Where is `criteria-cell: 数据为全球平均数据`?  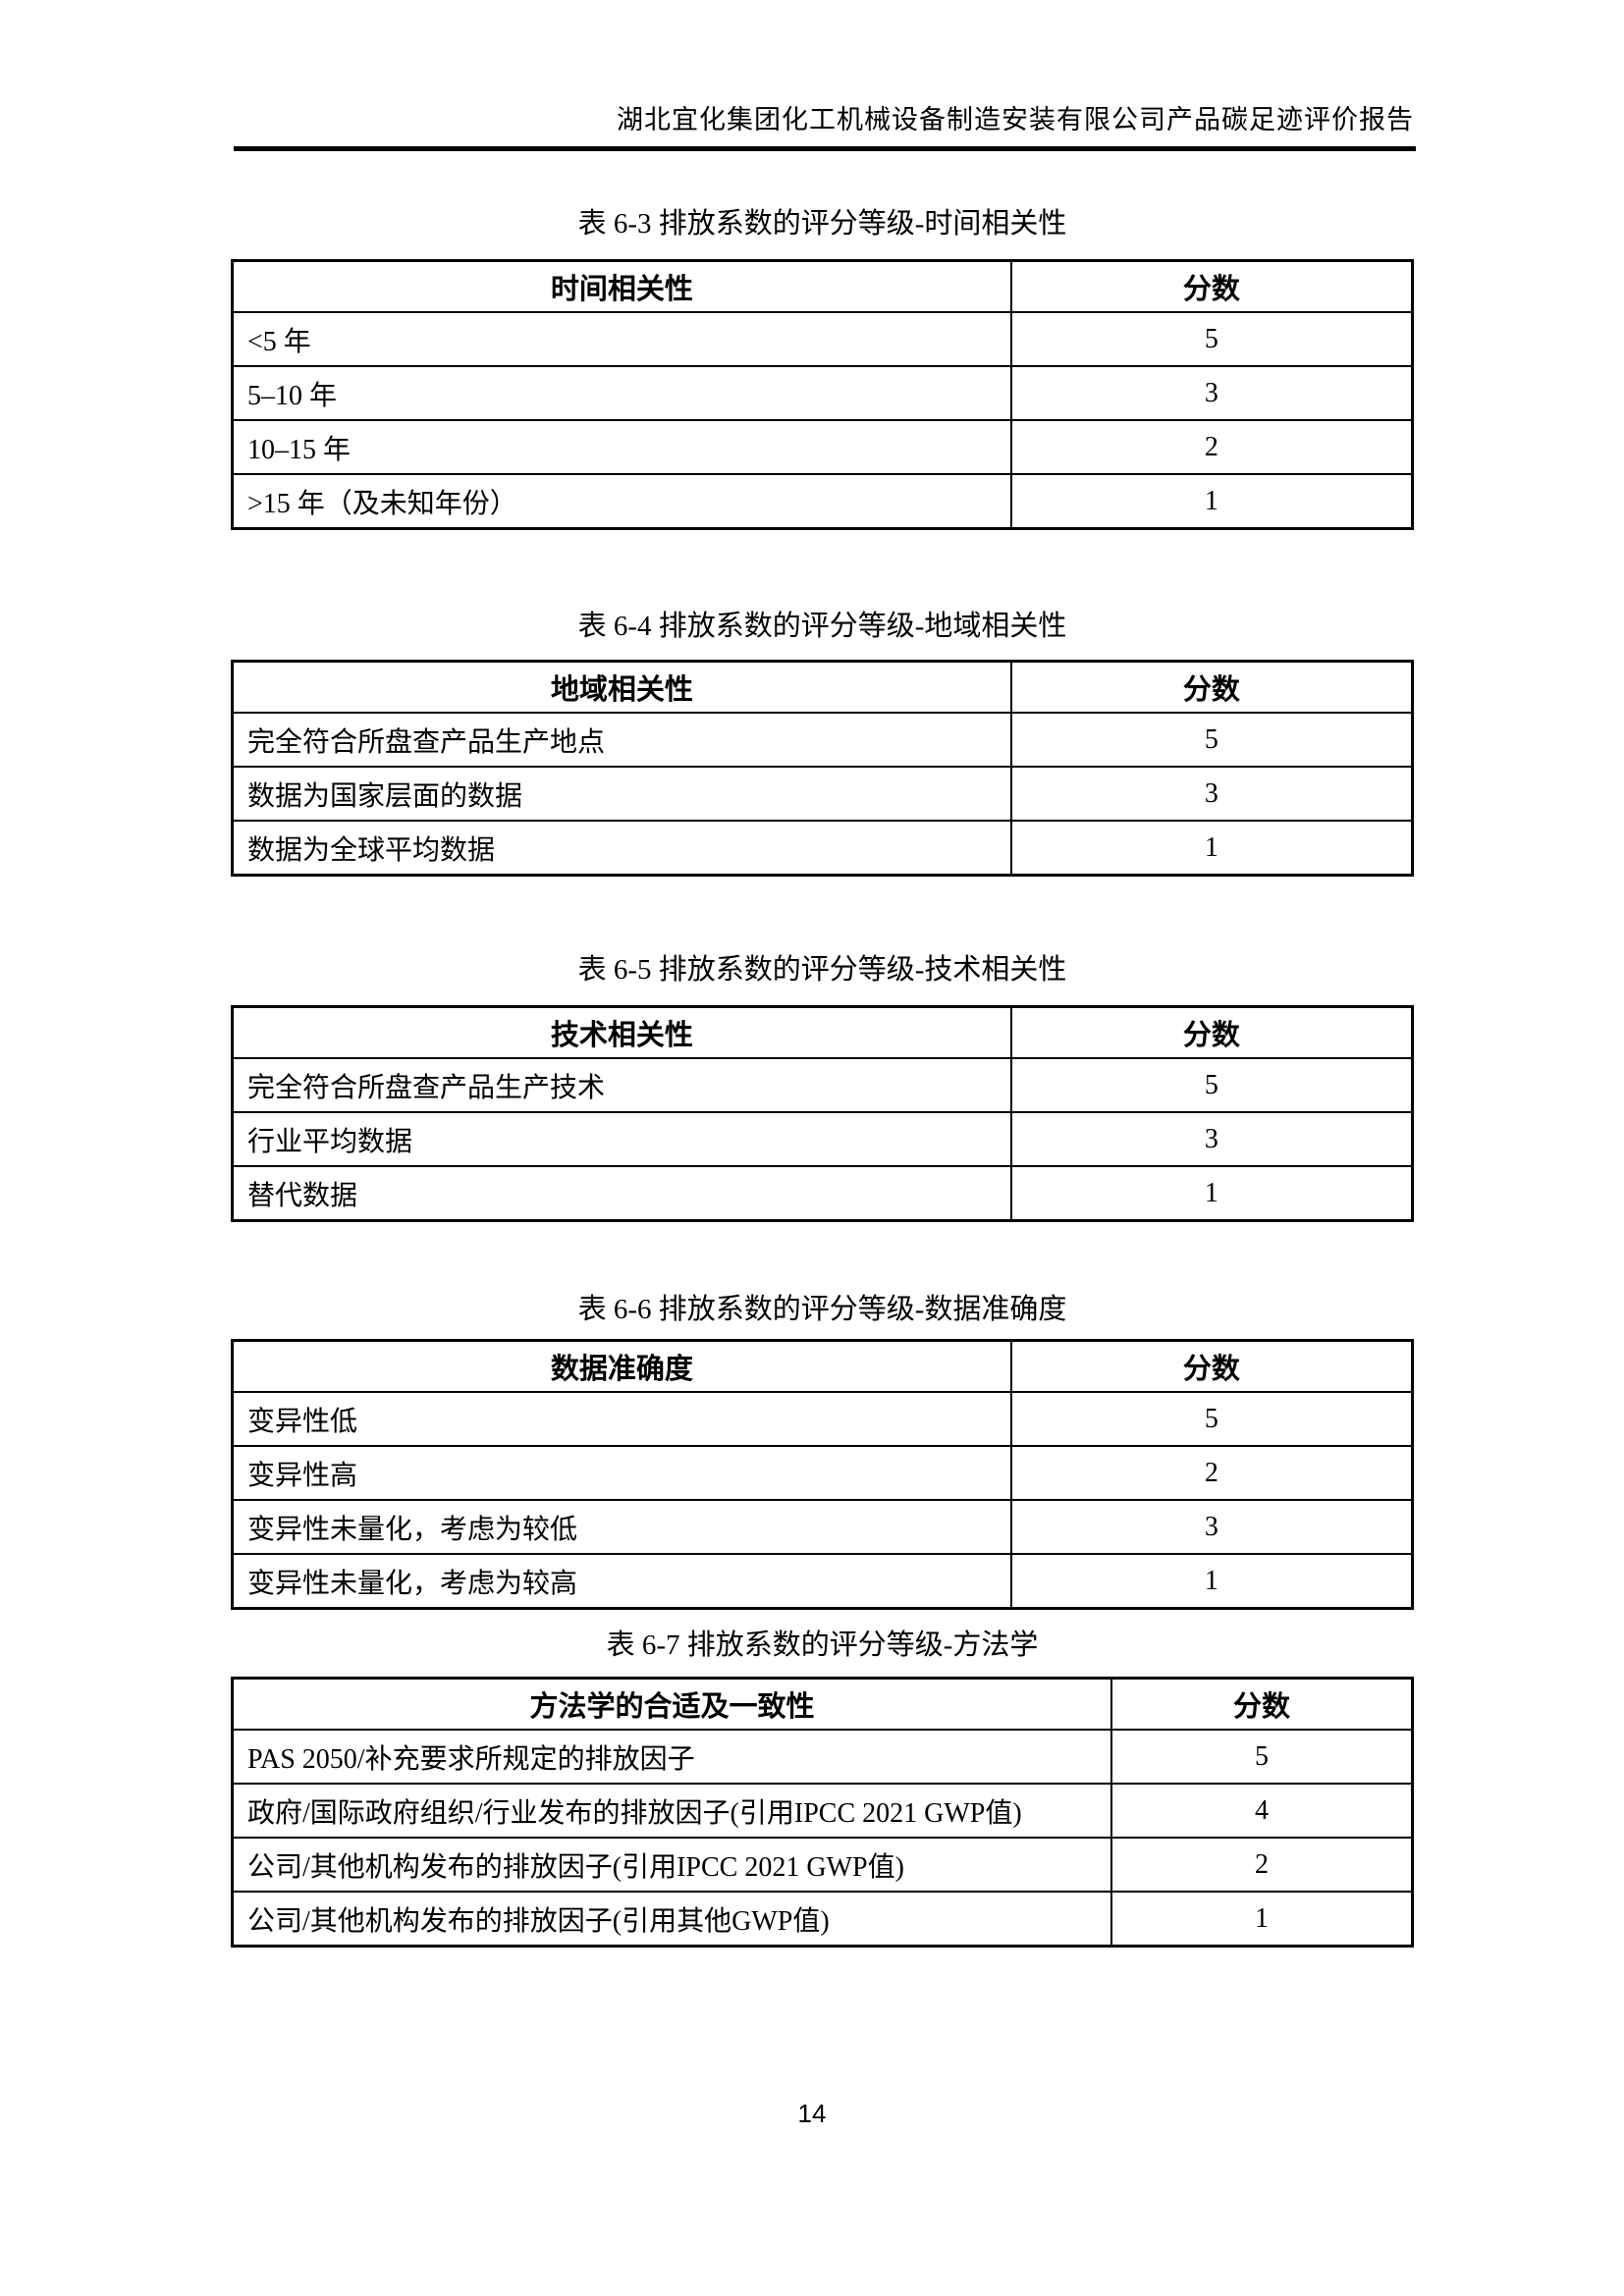
criteria-cell: 数据为全球平均数据 is located at coordinates (621, 849).